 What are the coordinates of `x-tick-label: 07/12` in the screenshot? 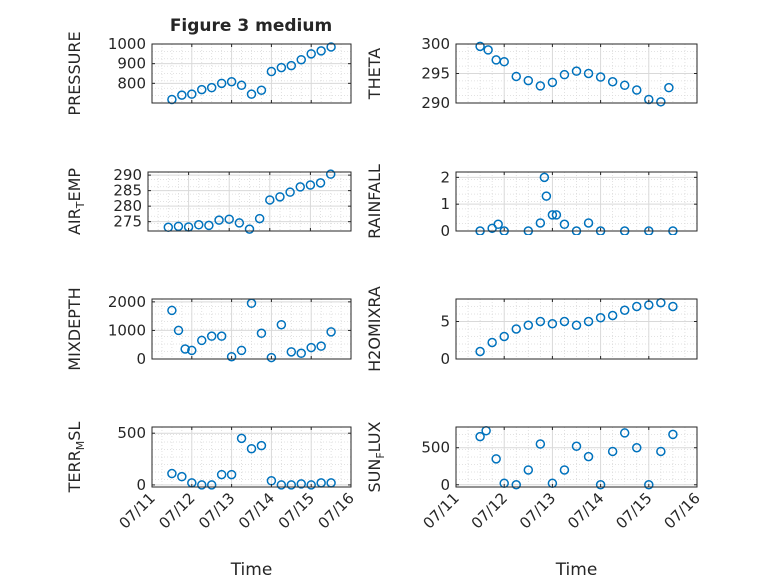 It's located at (489, 510).